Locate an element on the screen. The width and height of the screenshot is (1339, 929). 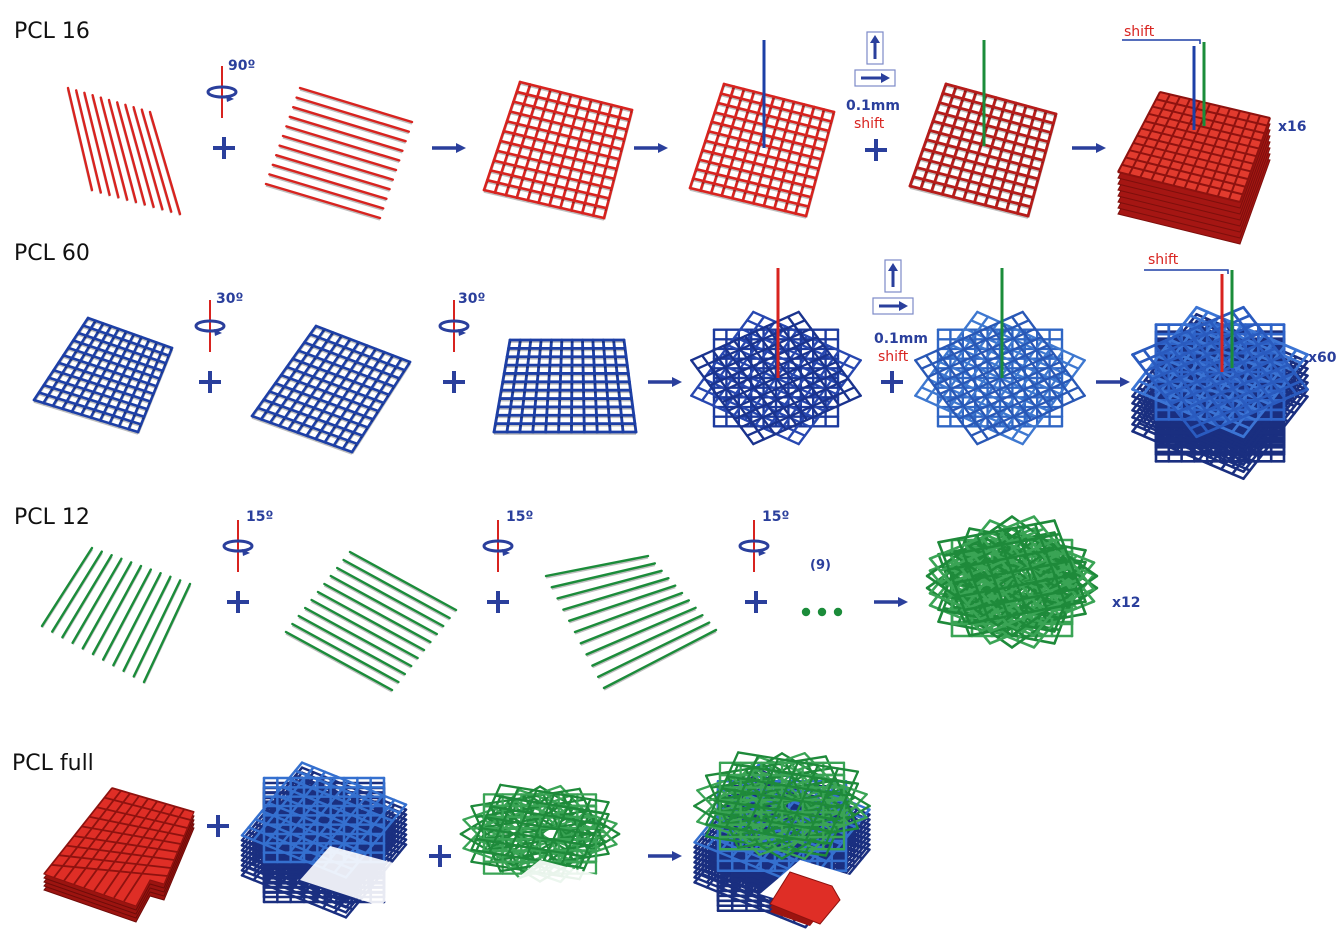
blue-stacked-block is located at coordinates (1220, 392).